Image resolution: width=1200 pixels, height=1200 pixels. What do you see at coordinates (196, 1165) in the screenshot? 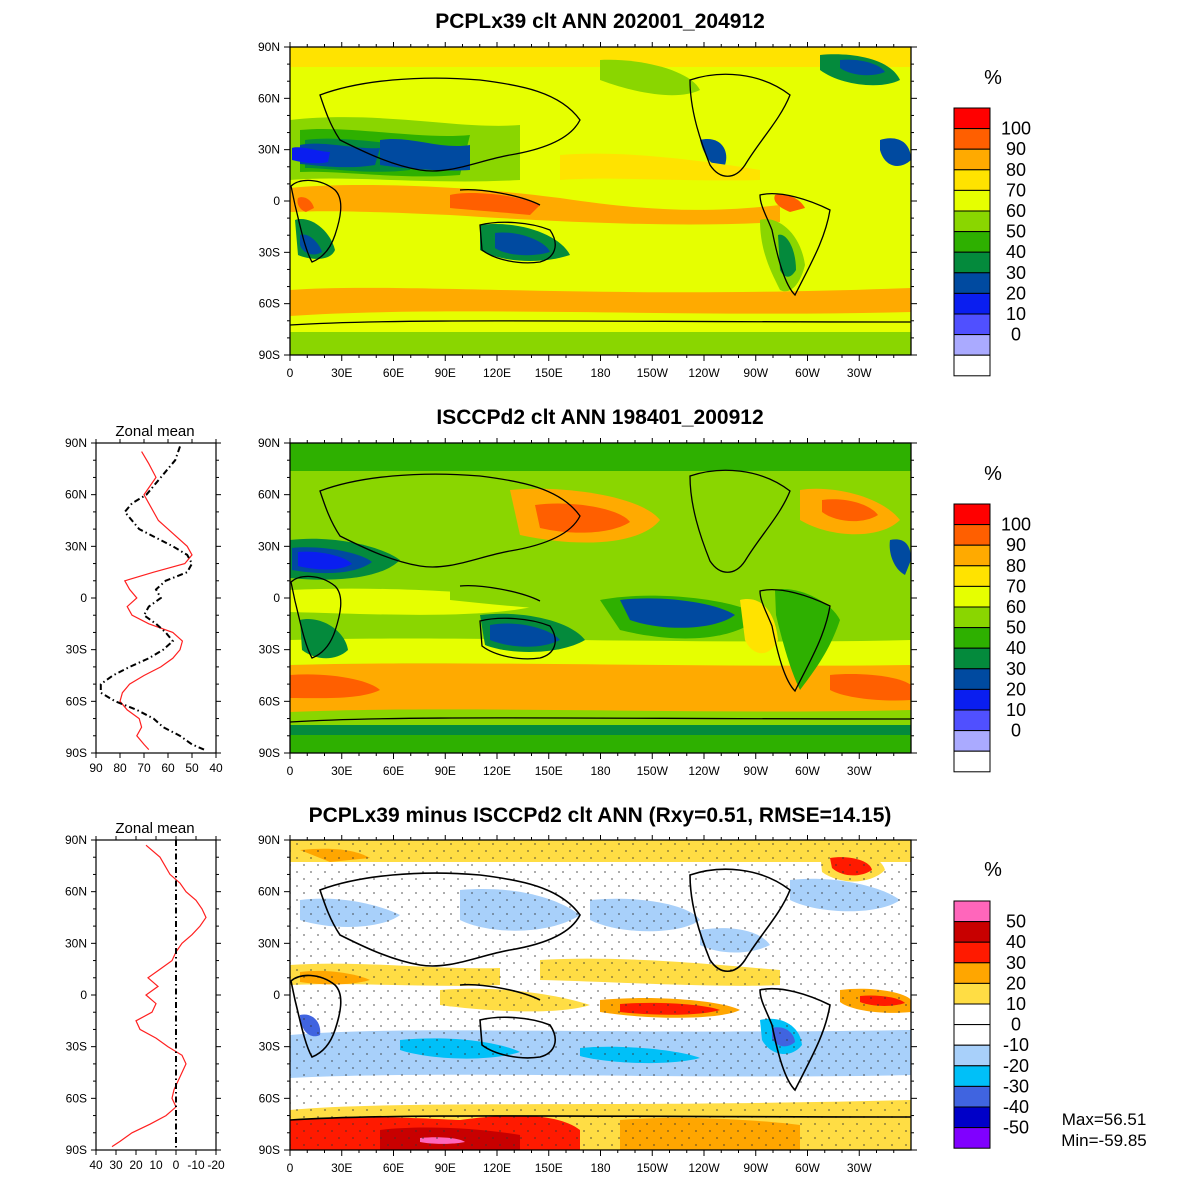
I see `zonal-x-tick-label: -10` at bounding box center [196, 1165].